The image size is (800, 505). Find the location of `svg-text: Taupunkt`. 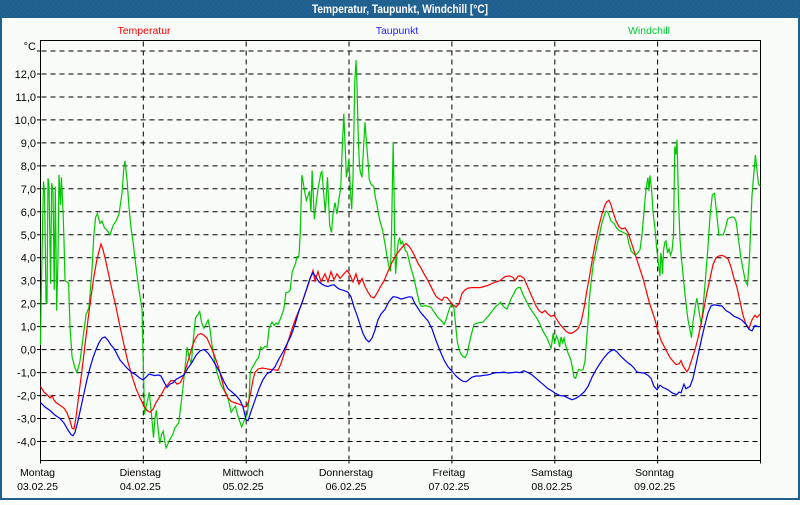

svg-text: Taupunkt is located at coordinates (397, 31).